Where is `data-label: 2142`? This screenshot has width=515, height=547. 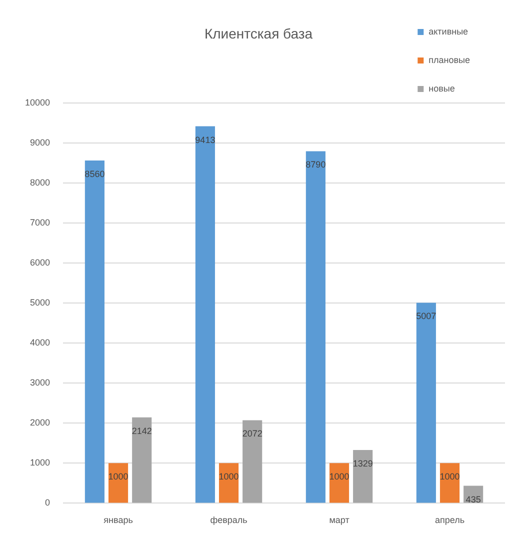
data-label: 2142 is located at coordinates (142, 431).